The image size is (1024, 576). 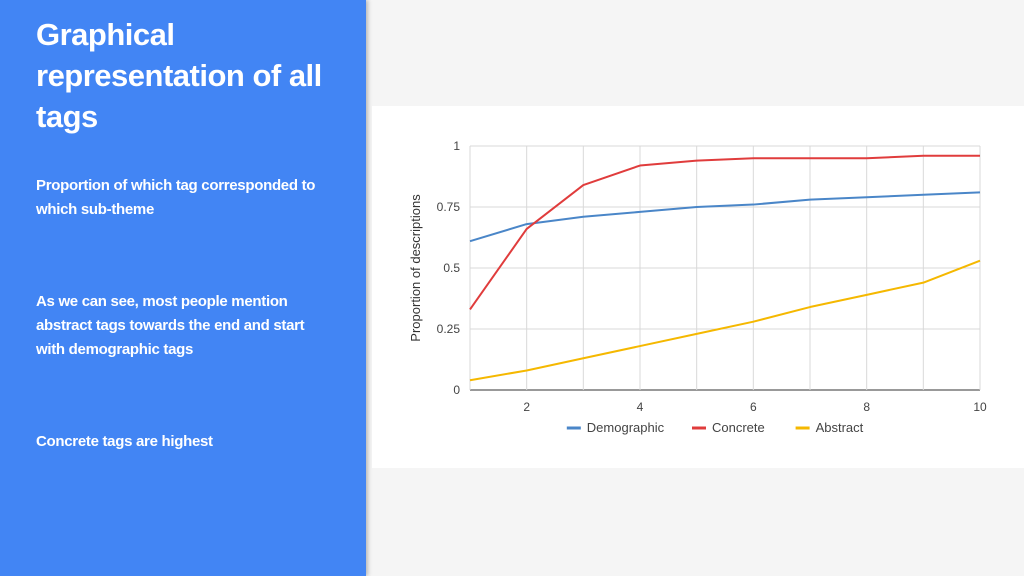 I want to click on y-tick-labels: 0 0.25 0.5 0.75 1, so click(x=449, y=268).